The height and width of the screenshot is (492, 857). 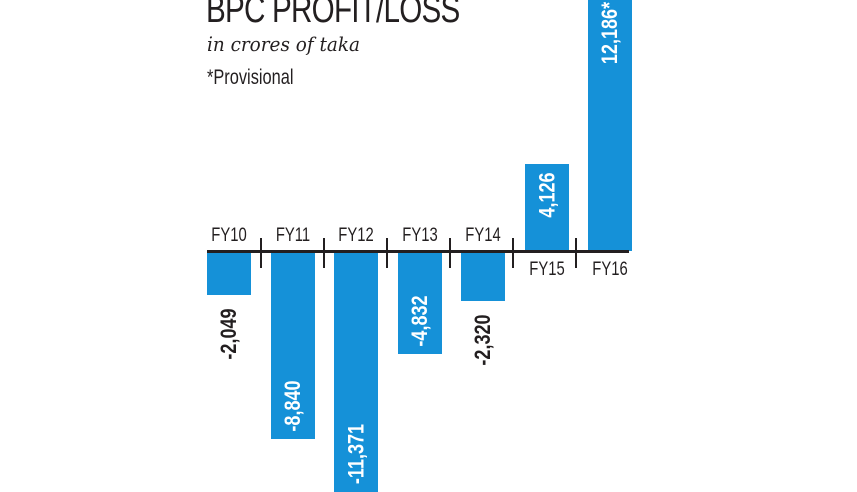 I want to click on bar-fy16, so click(x=610, y=125).